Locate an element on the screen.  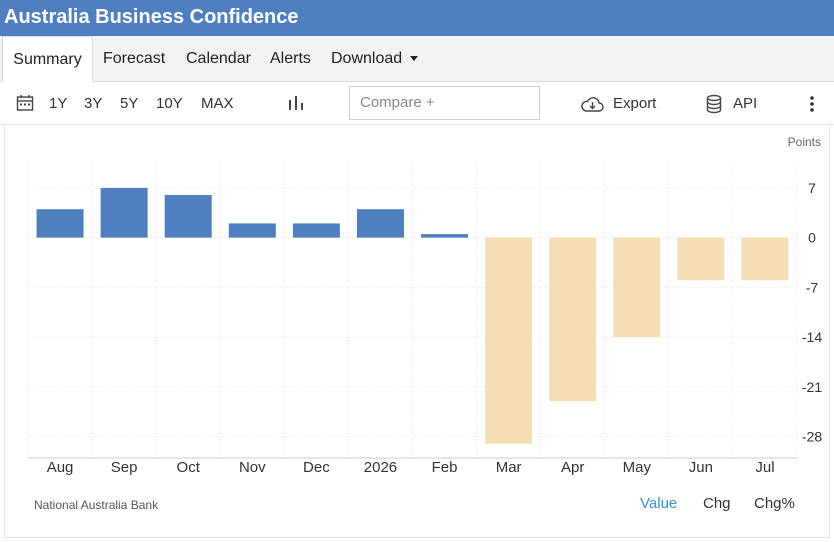
tab-forecast: Forecast is located at coordinates (134, 58).